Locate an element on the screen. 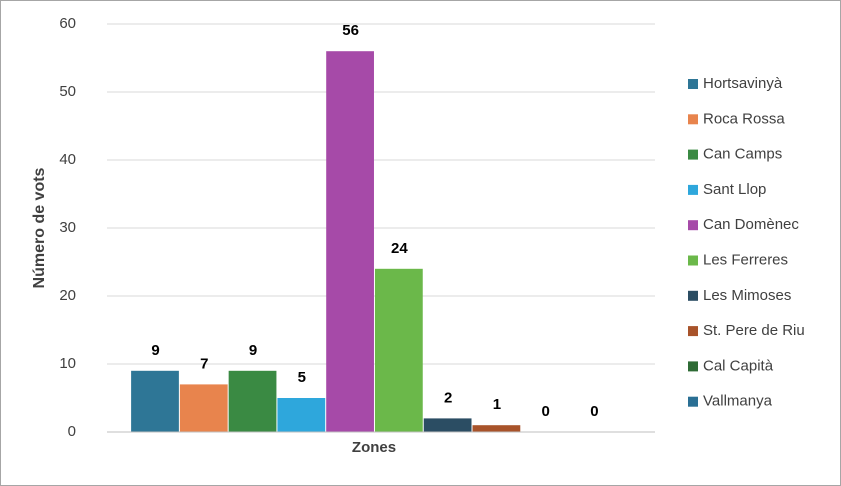 The image size is (841, 486). value-label: 1 is located at coordinates (497, 404).